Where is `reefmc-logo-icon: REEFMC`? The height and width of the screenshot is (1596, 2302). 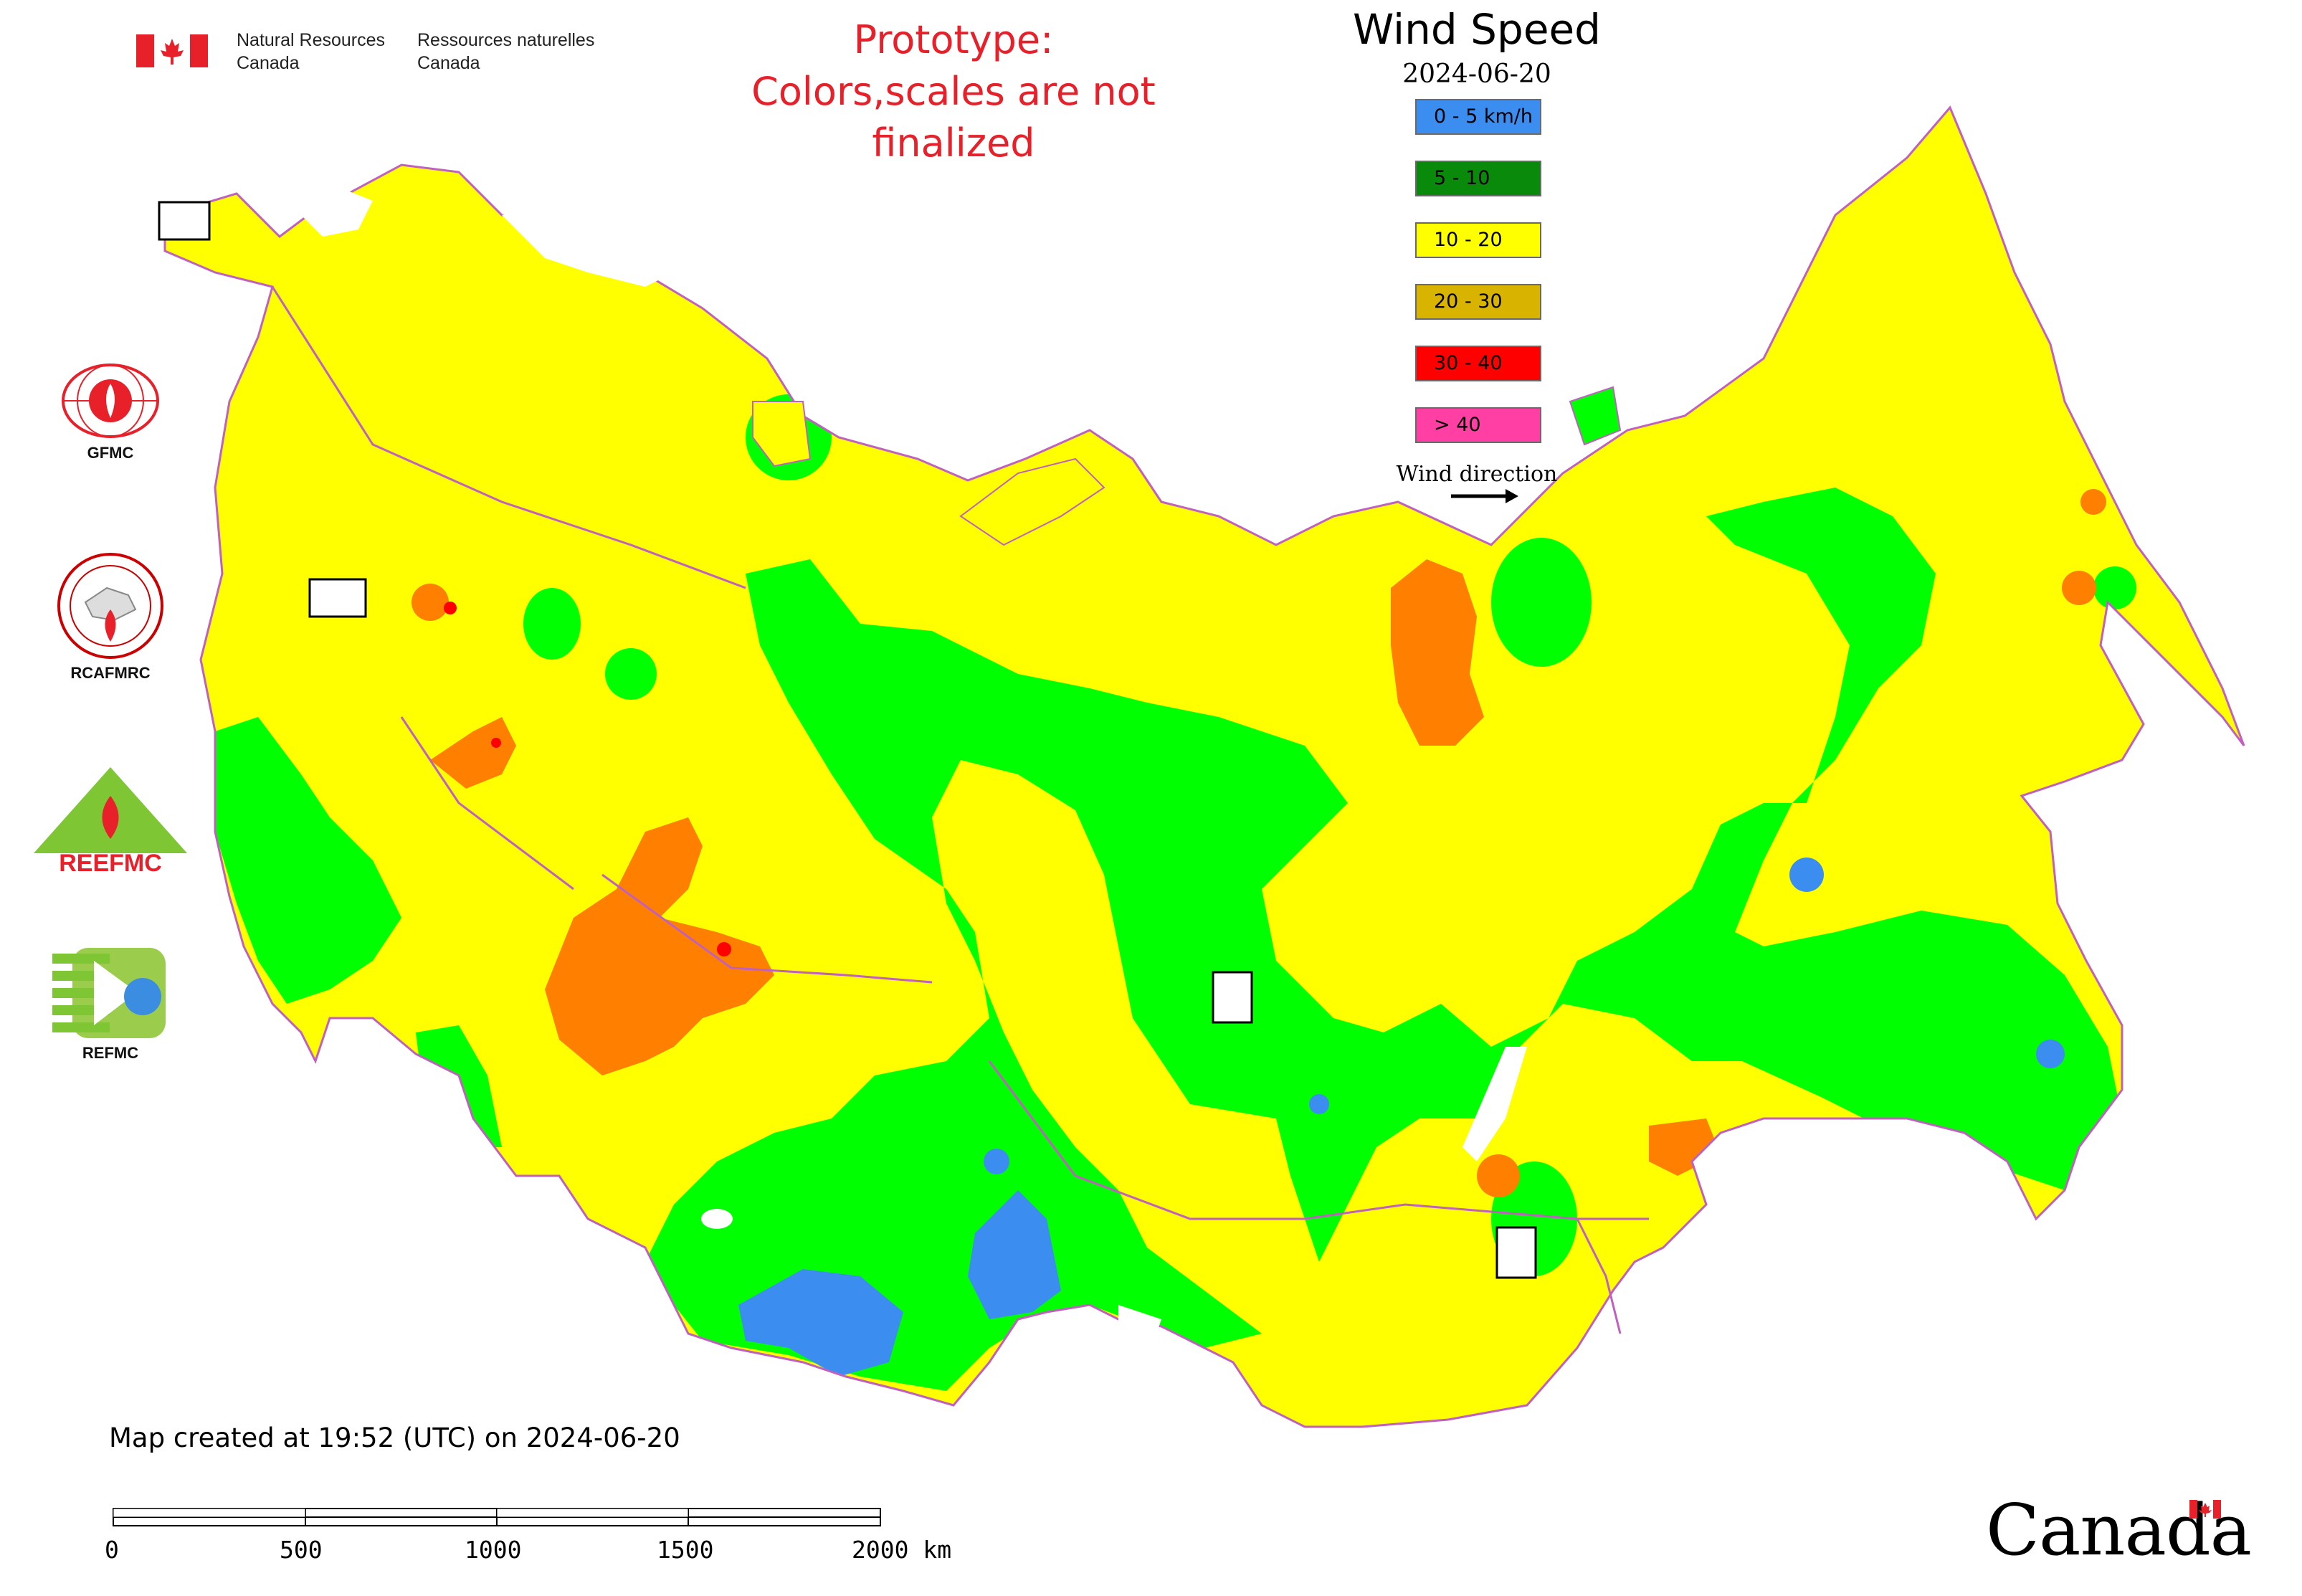 reefmc-logo-icon: REEFMC is located at coordinates (111, 822).